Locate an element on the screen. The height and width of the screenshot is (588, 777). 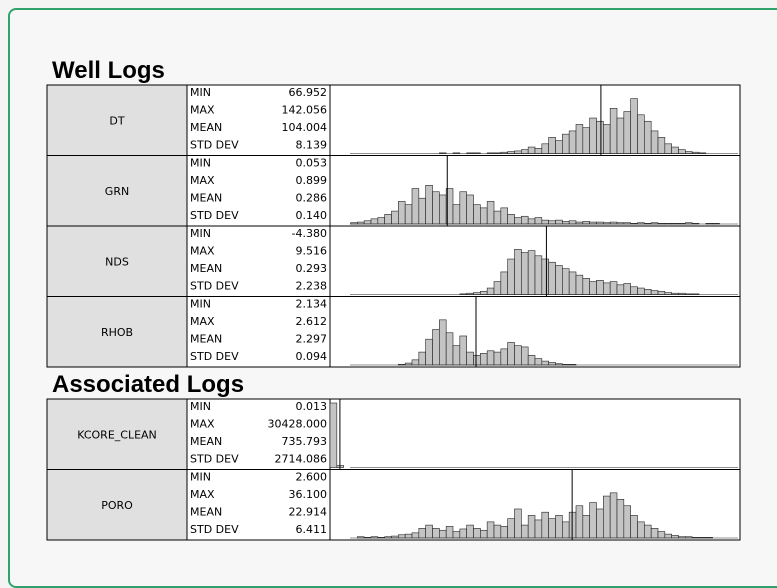
stat-value: 735.793 is located at coordinates (305, 441).